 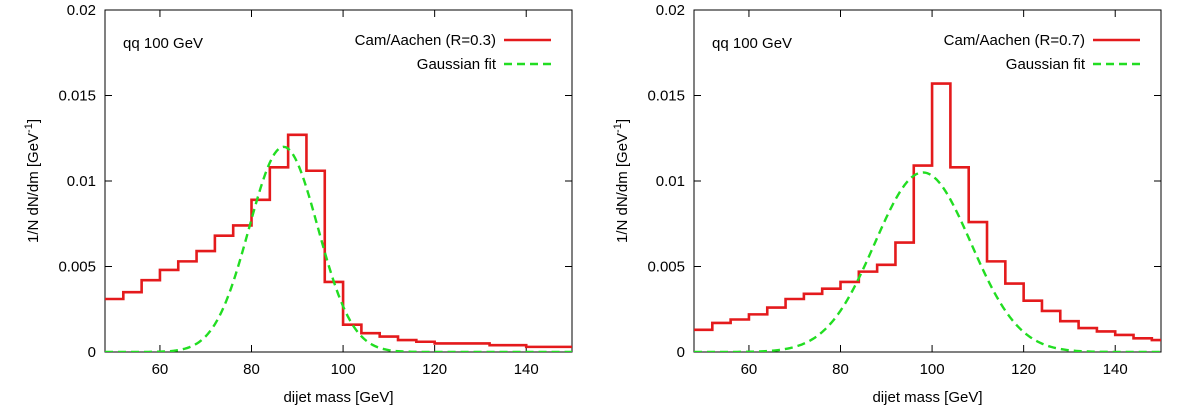 I want to click on legend-label: Cam/Aachen (R=0.7), so click(x=1014, y=40).